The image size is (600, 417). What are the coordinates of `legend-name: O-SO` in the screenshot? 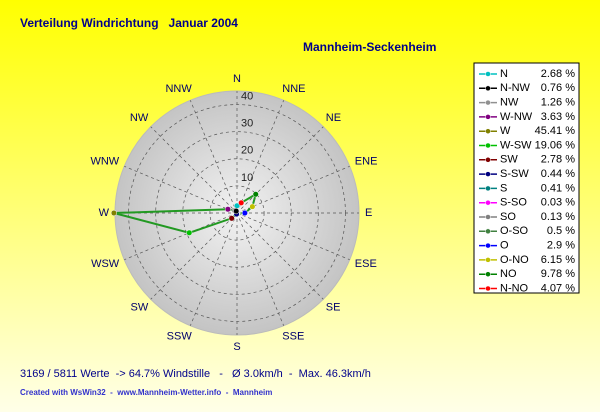 It's located at (514, 231).